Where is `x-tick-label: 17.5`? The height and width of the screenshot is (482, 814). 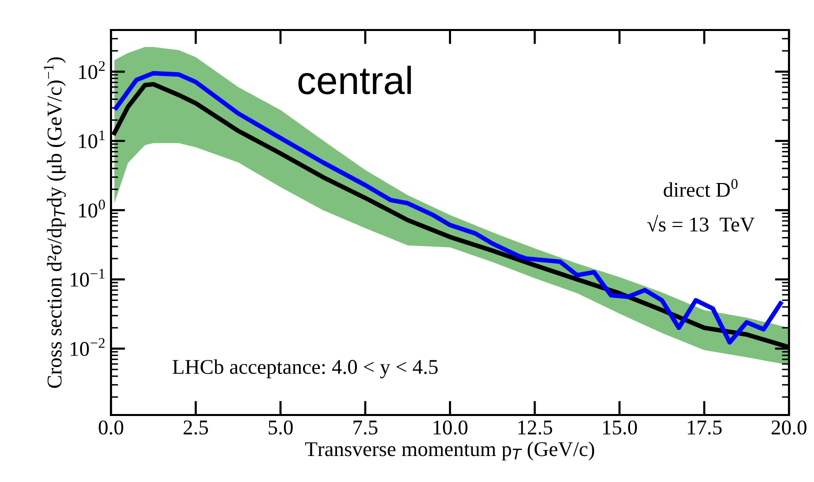
x-tick-label: 17.5 is located at coordinates (705, 427).